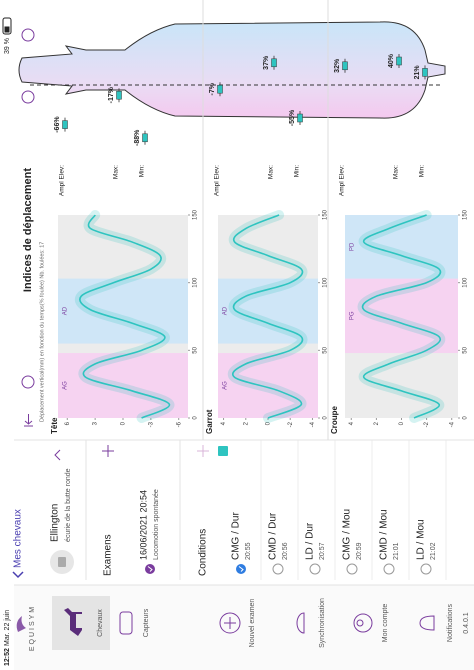  I want to click on metric-value: -7%, so click(212, 88).